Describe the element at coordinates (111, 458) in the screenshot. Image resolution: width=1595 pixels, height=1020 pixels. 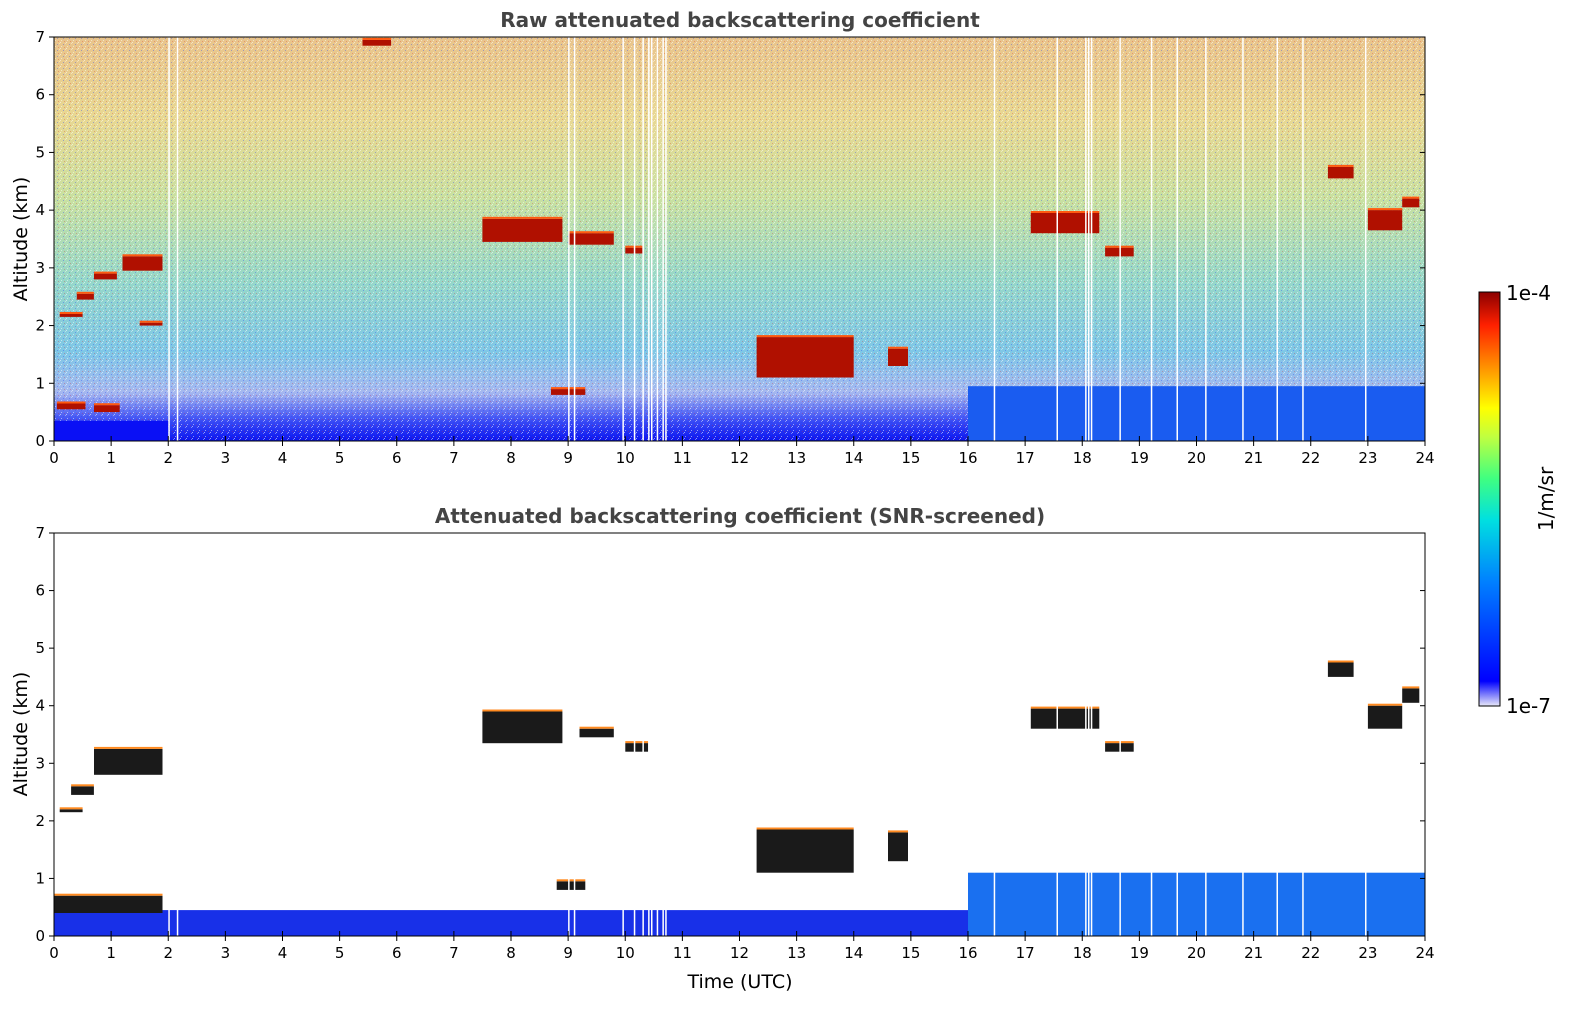
I see `x-tick-label: 1` at that location.